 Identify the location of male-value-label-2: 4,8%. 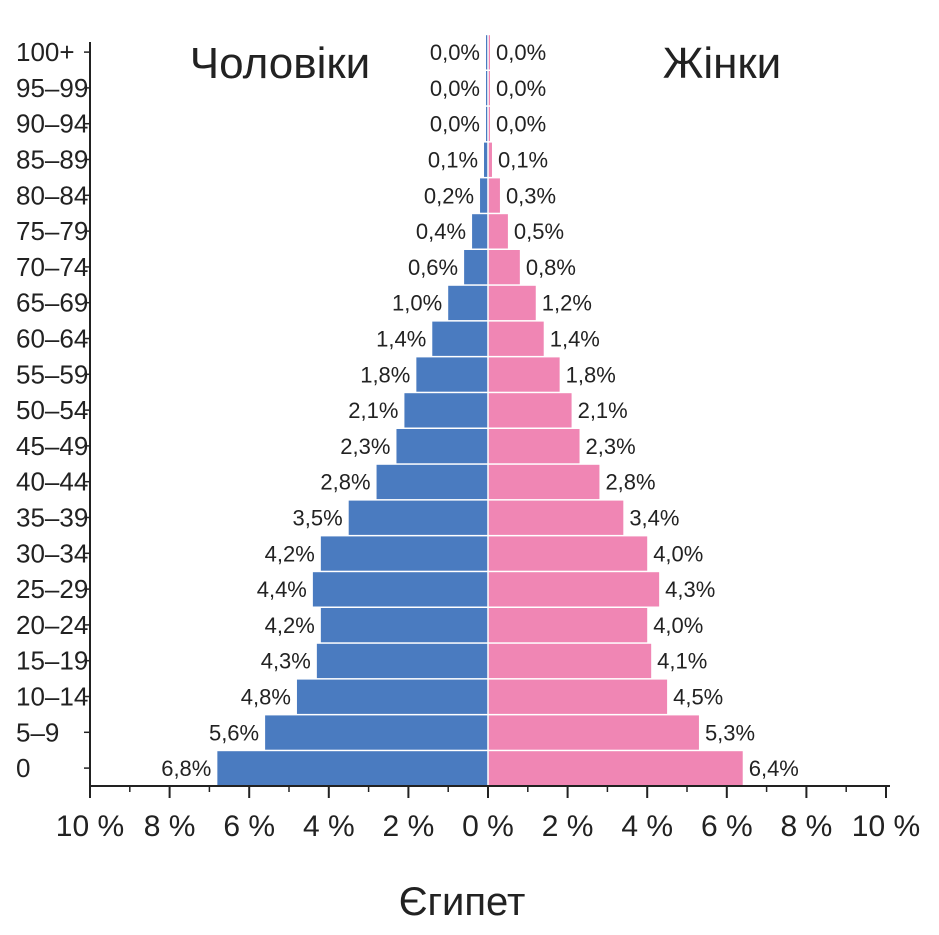
(266, 697).